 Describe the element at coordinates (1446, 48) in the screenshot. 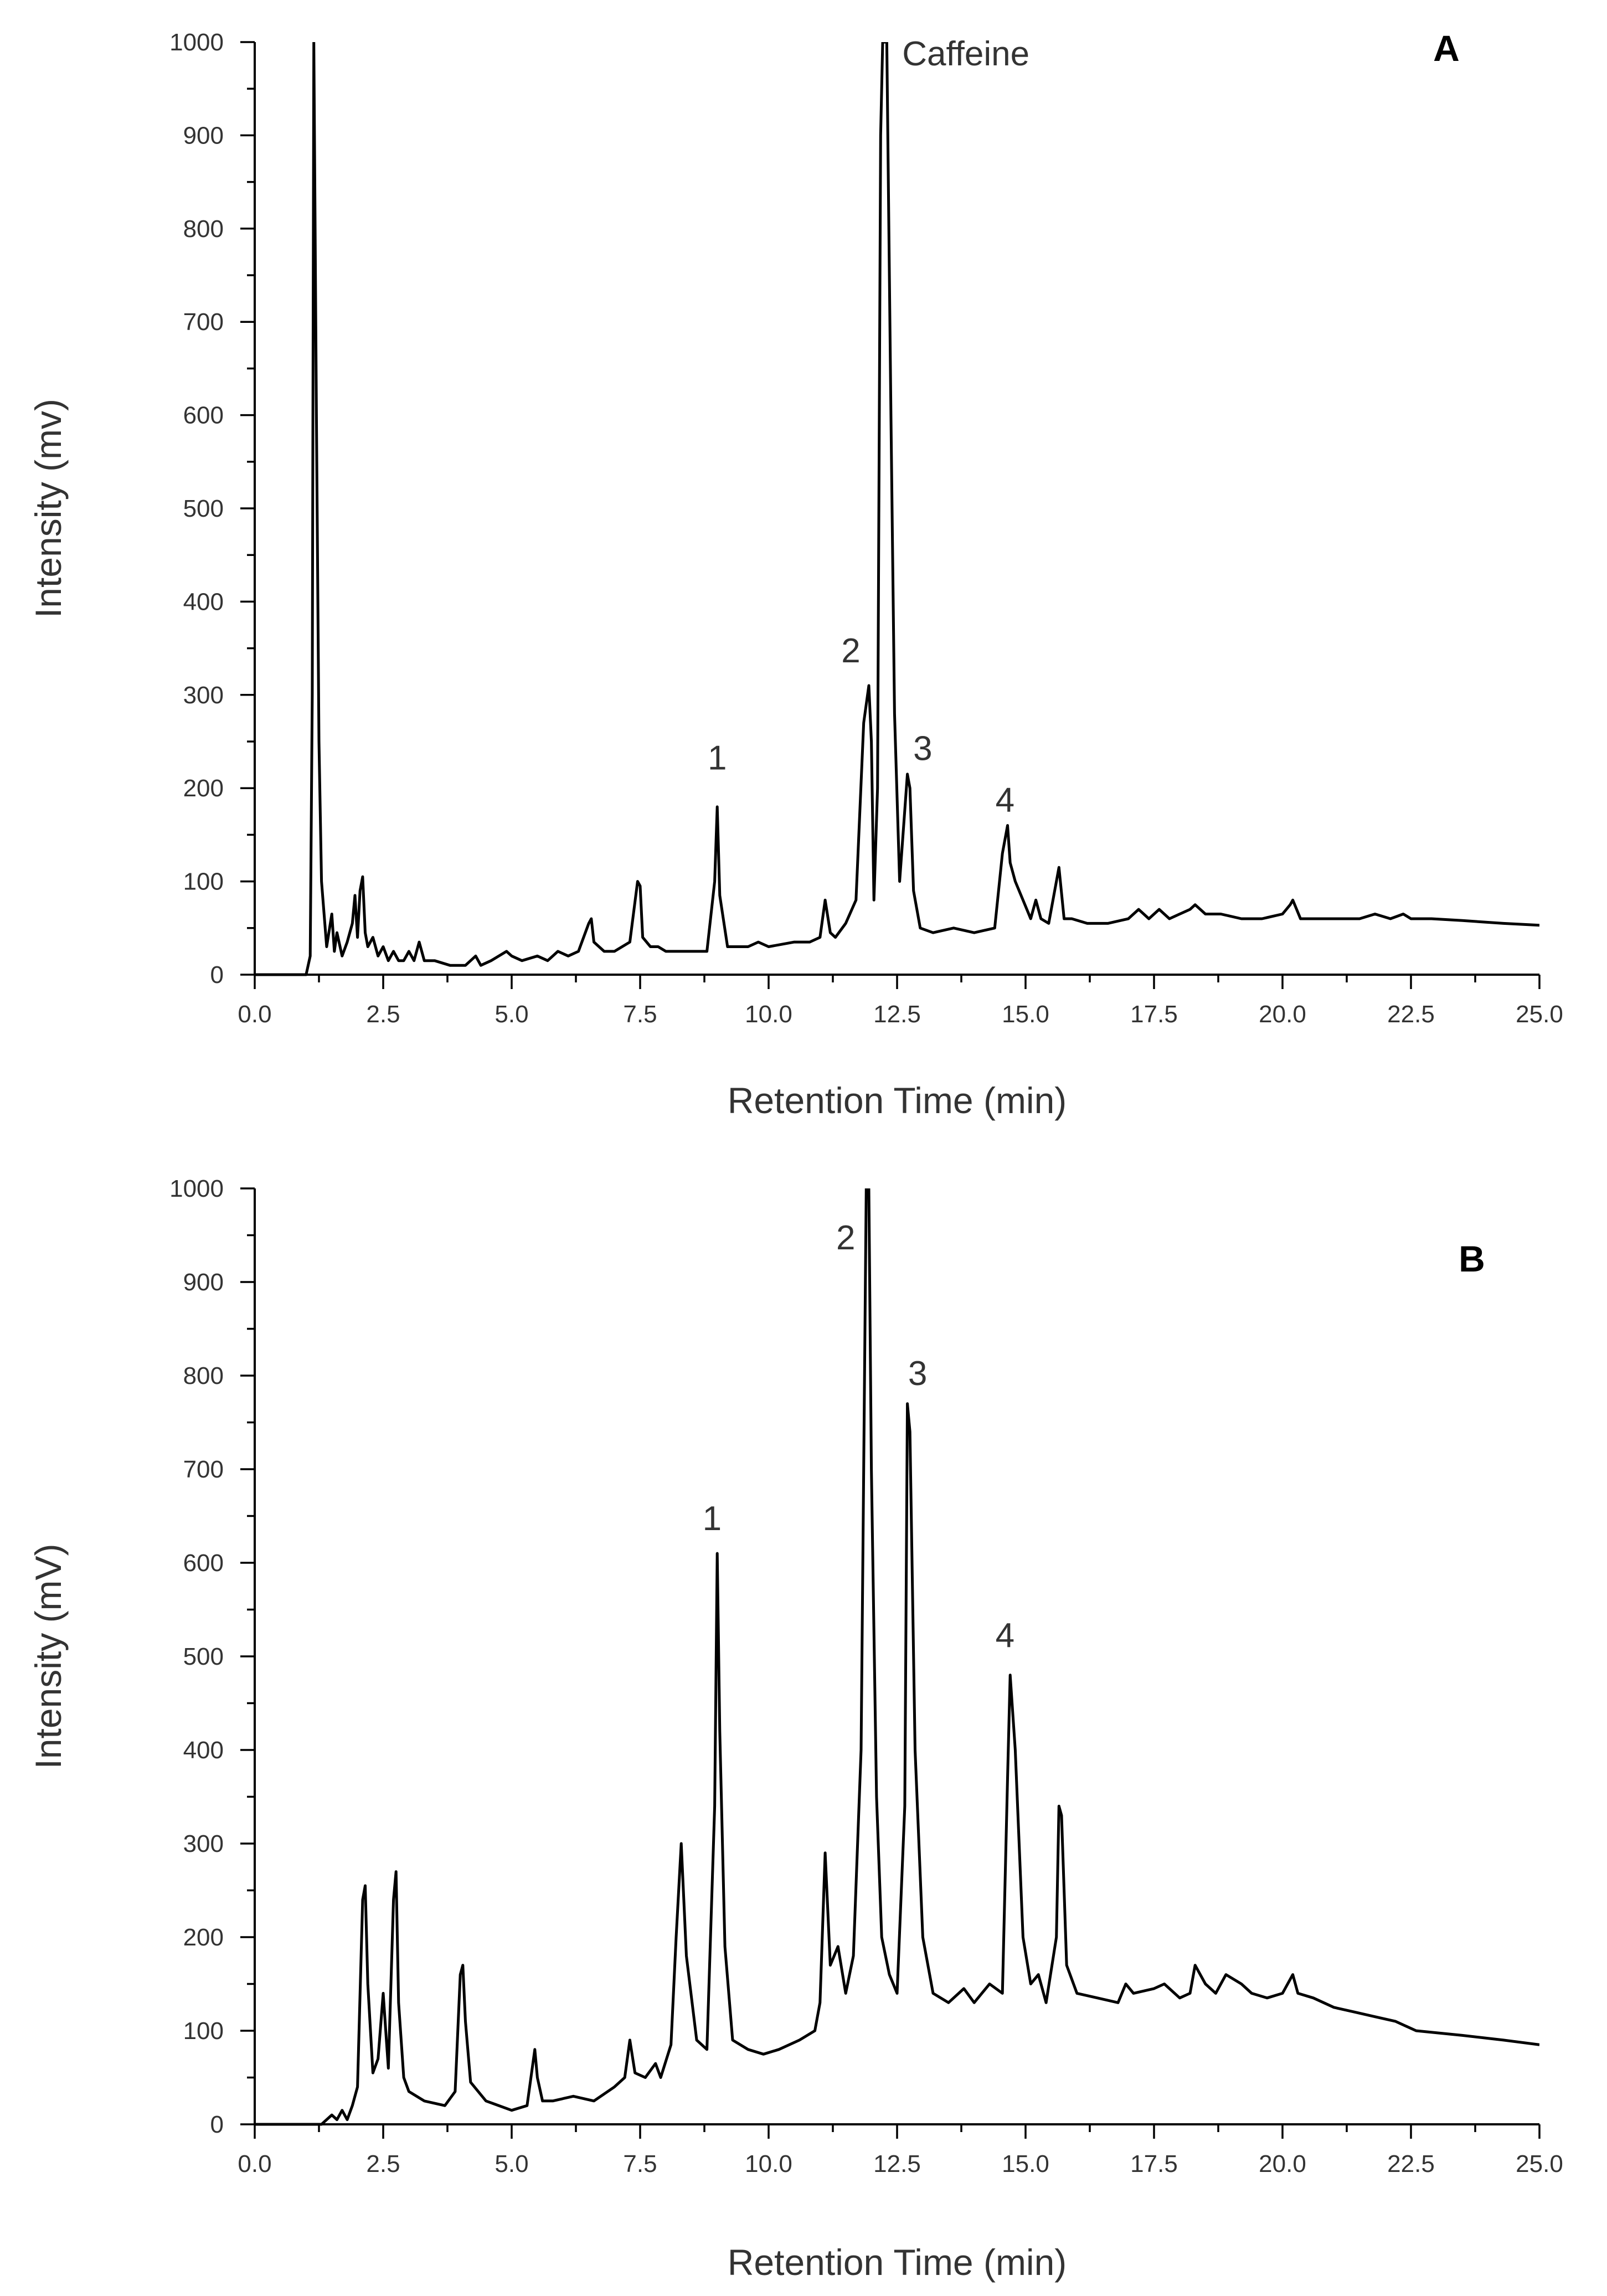

I see `panel-label: A` at that location.